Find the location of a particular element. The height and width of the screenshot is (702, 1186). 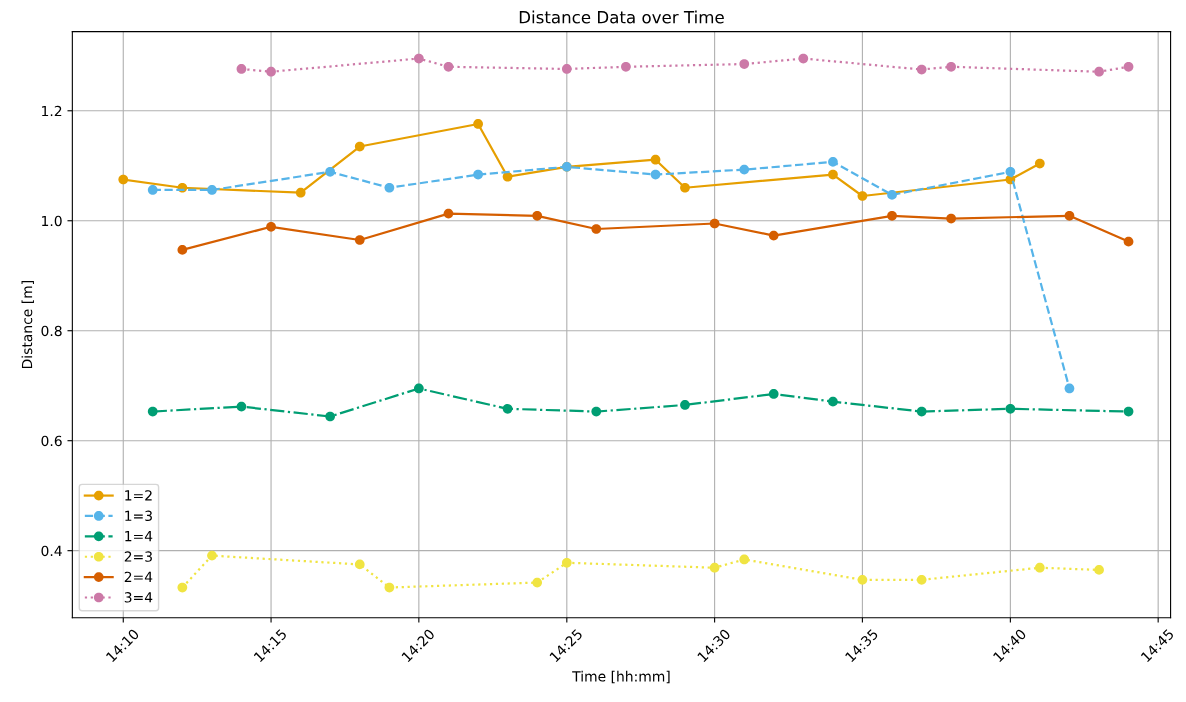

chart-title: Distance Data over Time is located at coordinates (621, 17).